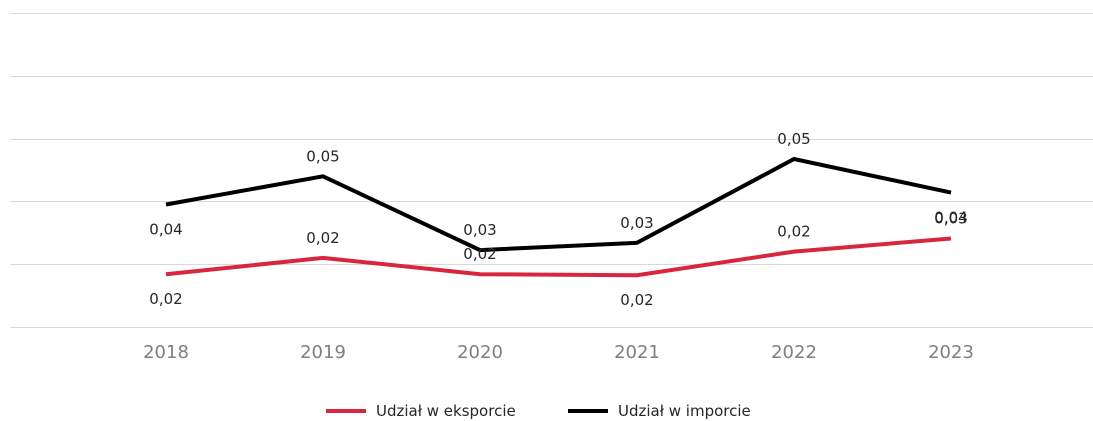 This screenshot has width=1093, height=421. I want to click on legend-label-export: Udział w eksporcie, so click(446, 411).